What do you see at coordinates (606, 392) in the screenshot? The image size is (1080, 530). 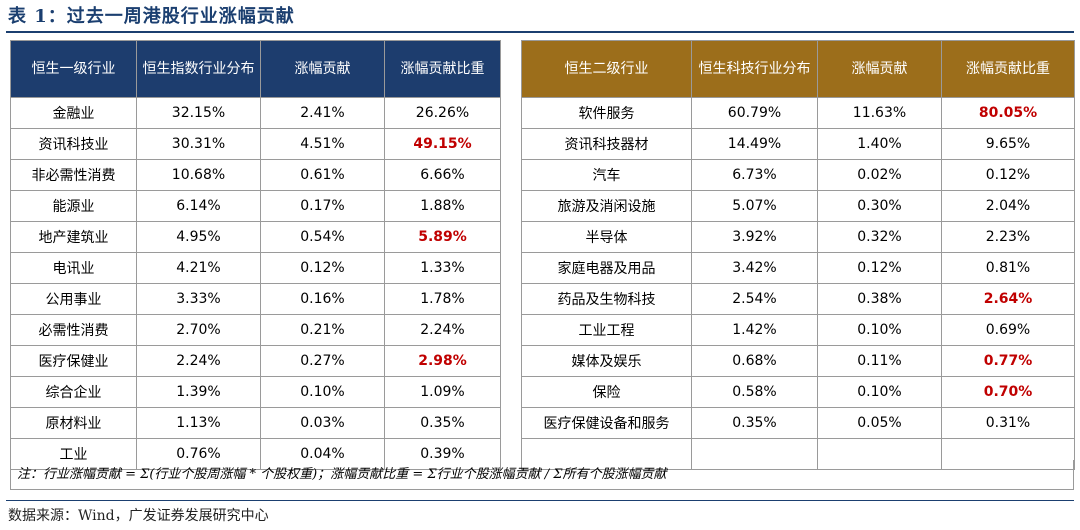 I see `industry-name-cell: 保险` at bounding box center [606, 392].